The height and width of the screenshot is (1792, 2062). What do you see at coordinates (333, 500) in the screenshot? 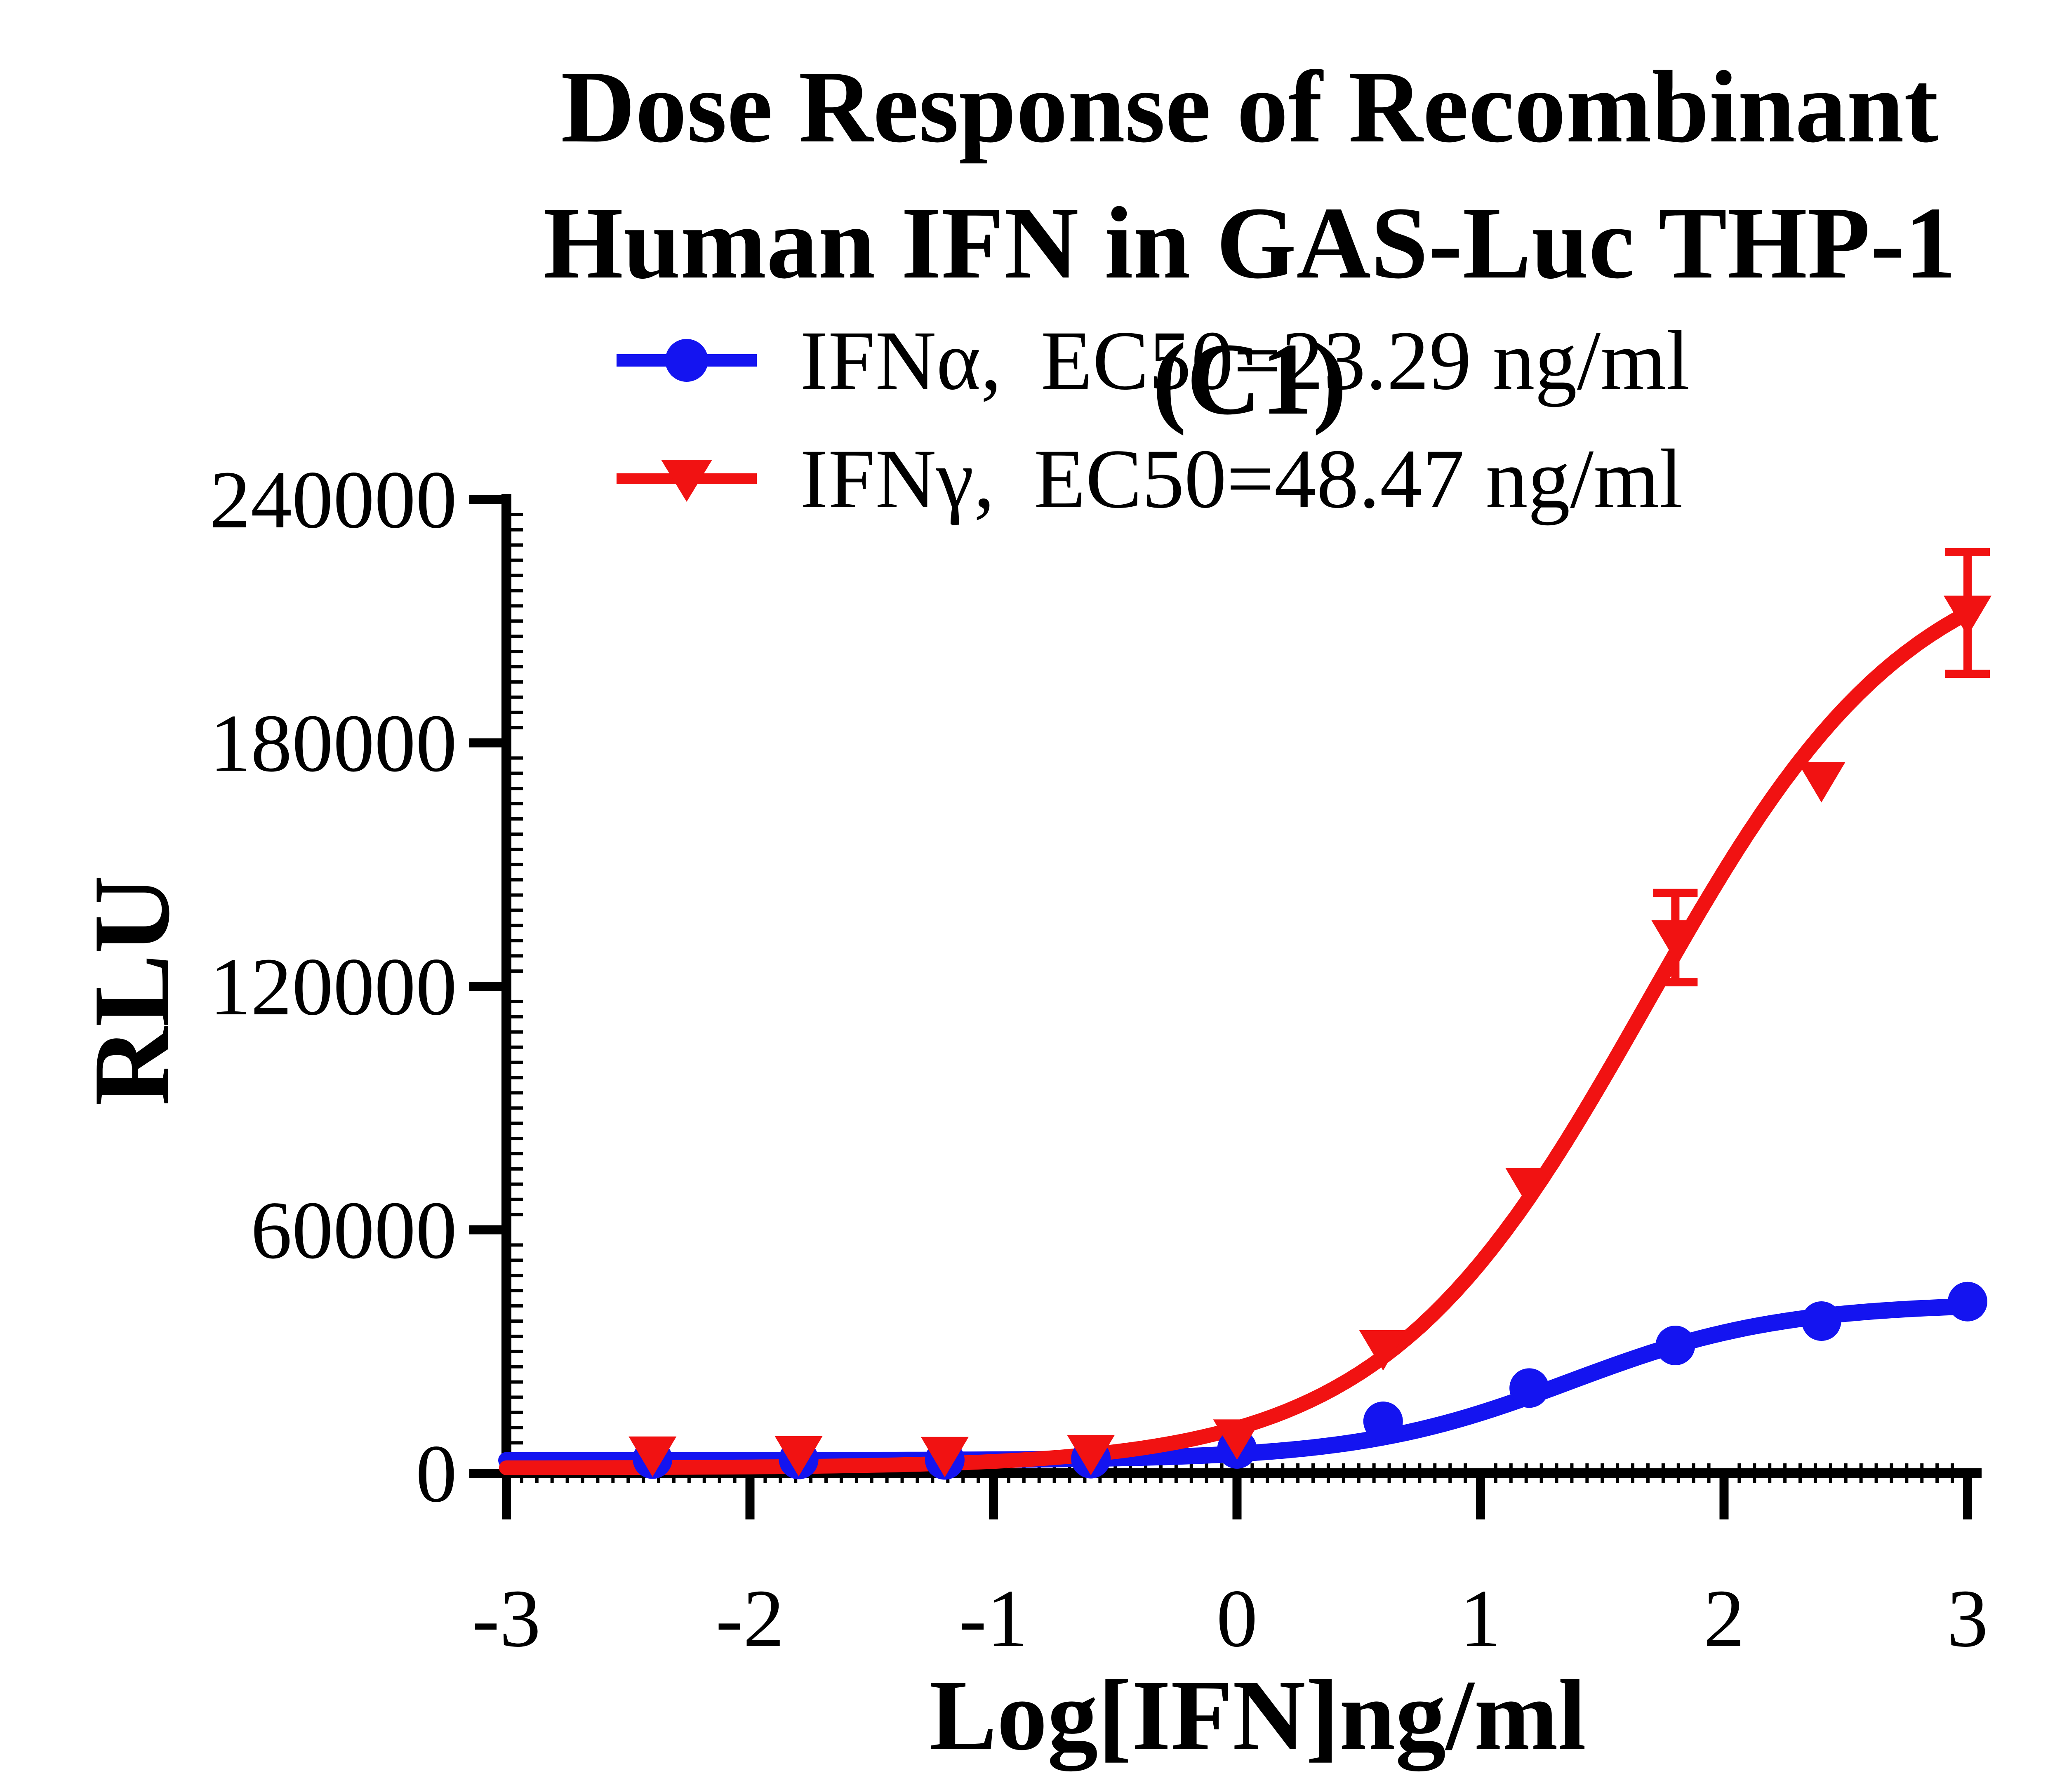
I see `y-axis-tick-label: 240000` at bounding box center [333, 500].